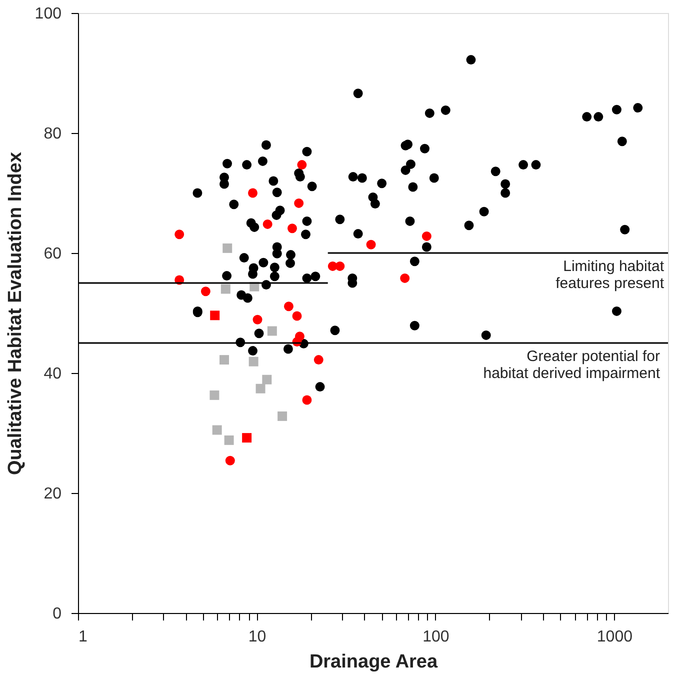  I want to click on ref-line-label: Greater potential for habitat derived impairment, so click(572, 365).